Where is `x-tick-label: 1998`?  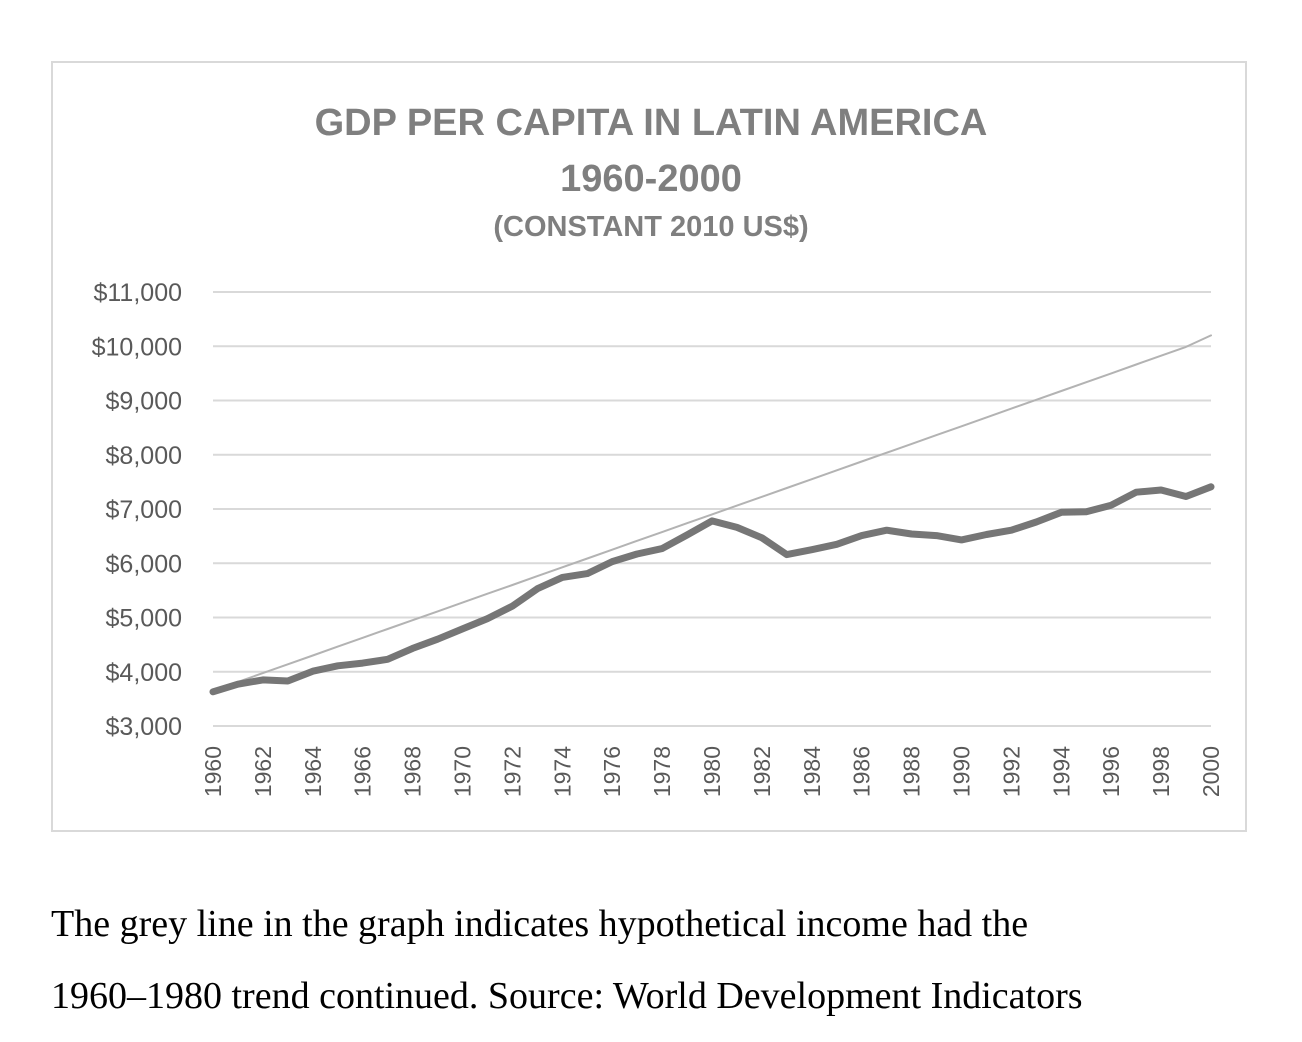 x-tick-label: 1998 is located at coordinates (1161, 771).